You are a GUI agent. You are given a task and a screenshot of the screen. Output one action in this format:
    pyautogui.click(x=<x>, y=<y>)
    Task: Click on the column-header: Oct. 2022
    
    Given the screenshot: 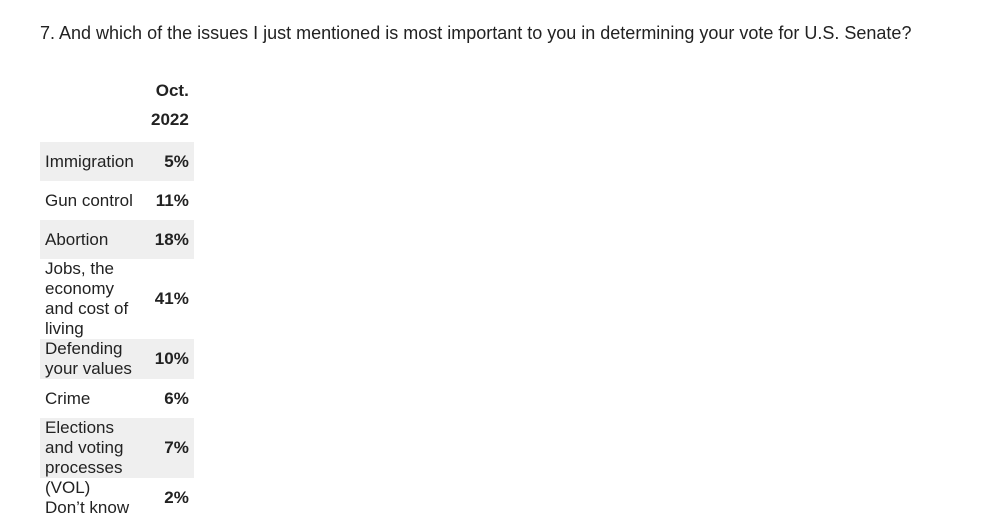 What is the action you would take?
    pyautogui.click(x=169, y=105)
    